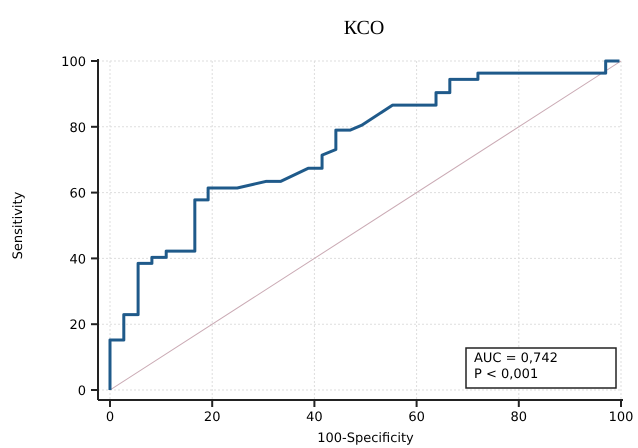 This screenshot has height=448, width=638. I want to click on y-tick-label: 60, so click(77, 194).